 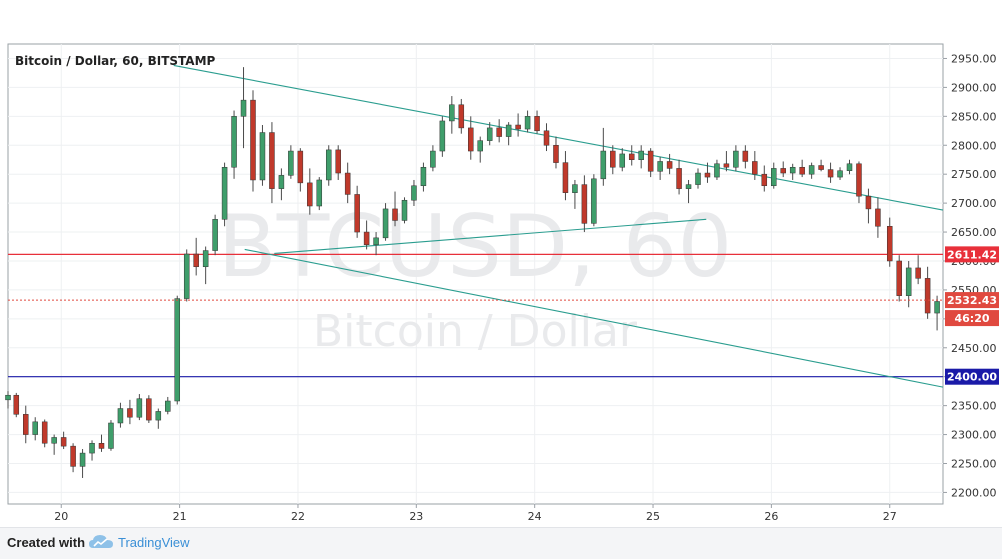 What do you see at coordinates (974, 463) in the screenshot?
I see `y-tick-label: 2250.00` at bounding box center [974, 463].